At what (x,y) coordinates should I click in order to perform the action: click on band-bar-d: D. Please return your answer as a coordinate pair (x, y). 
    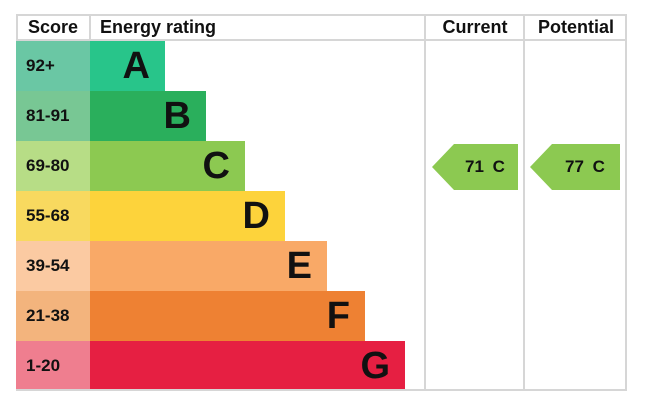
    Looking at the image, I should click on (187, 216).